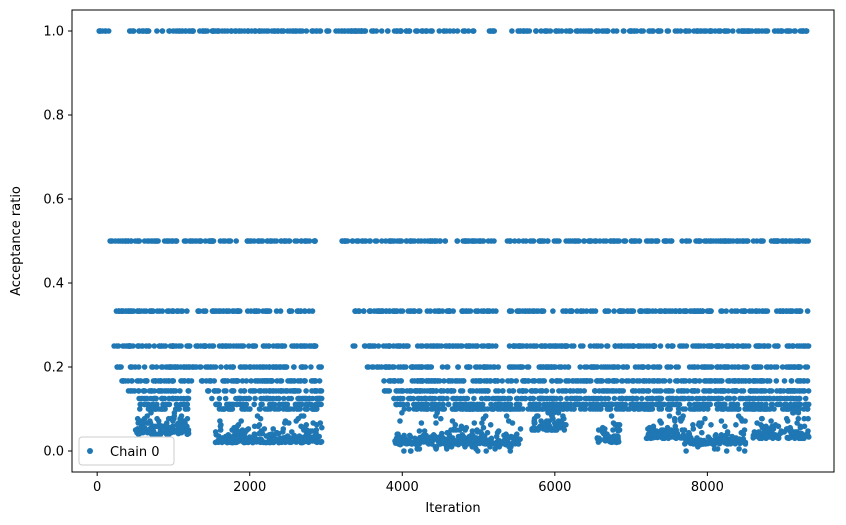 This screenshot has width=846, height=525. What do you see at coordinates (408, 483) in the screenshot?
I see `x-axis: 0 2000 4000 6000 8000` at bounding box center [408, 483].